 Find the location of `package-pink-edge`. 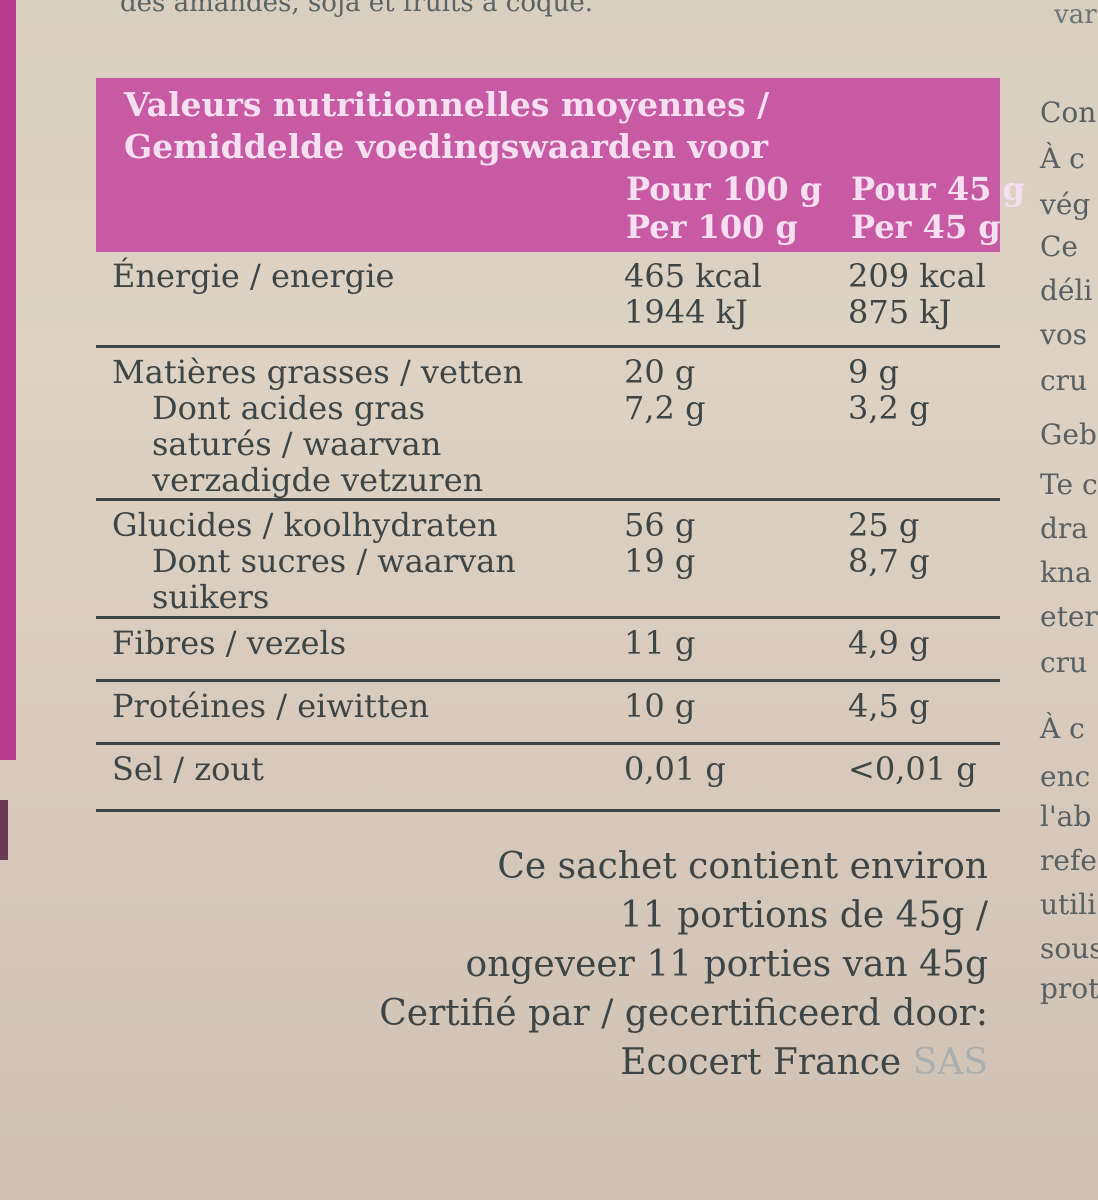

package-pink-edge is located at coordinates (8, 380).